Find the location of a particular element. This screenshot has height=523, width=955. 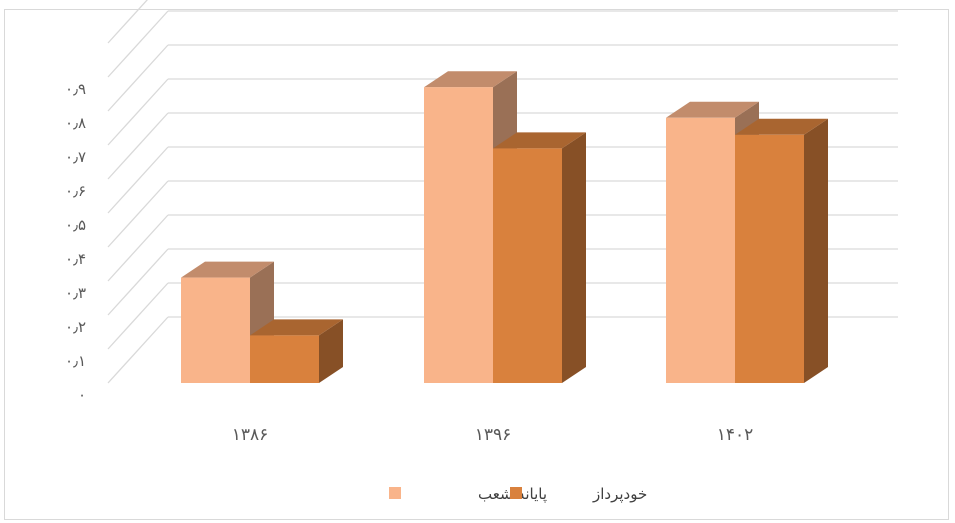

x-category-label: ۱۴۰۲ is located at coordinates (735, 435).